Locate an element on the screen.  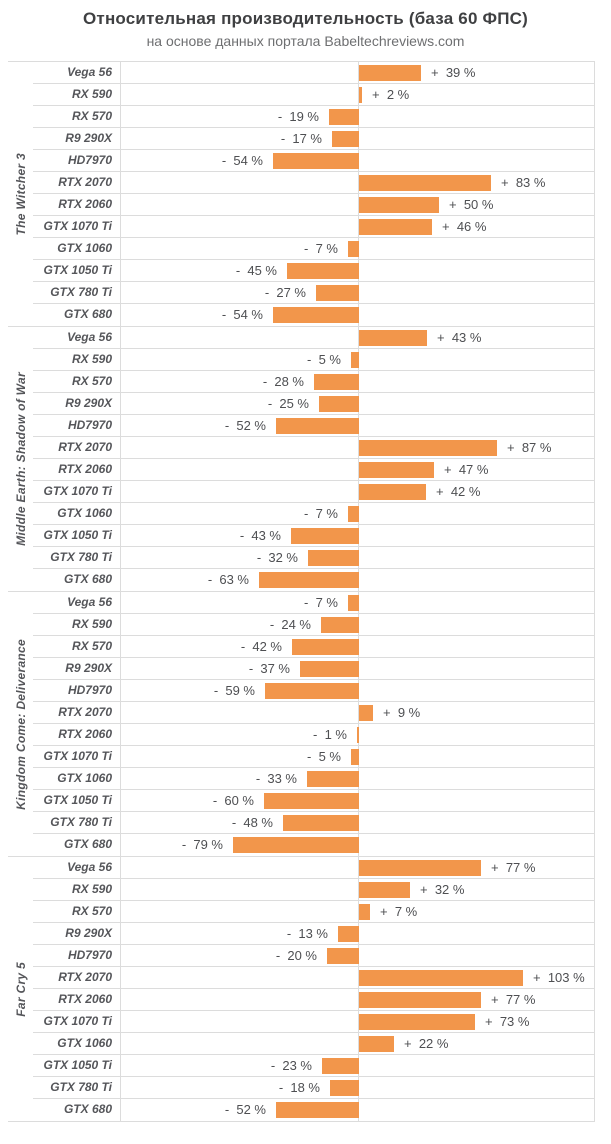
plot-area: - 54 % is located at coordinates (357, 160).